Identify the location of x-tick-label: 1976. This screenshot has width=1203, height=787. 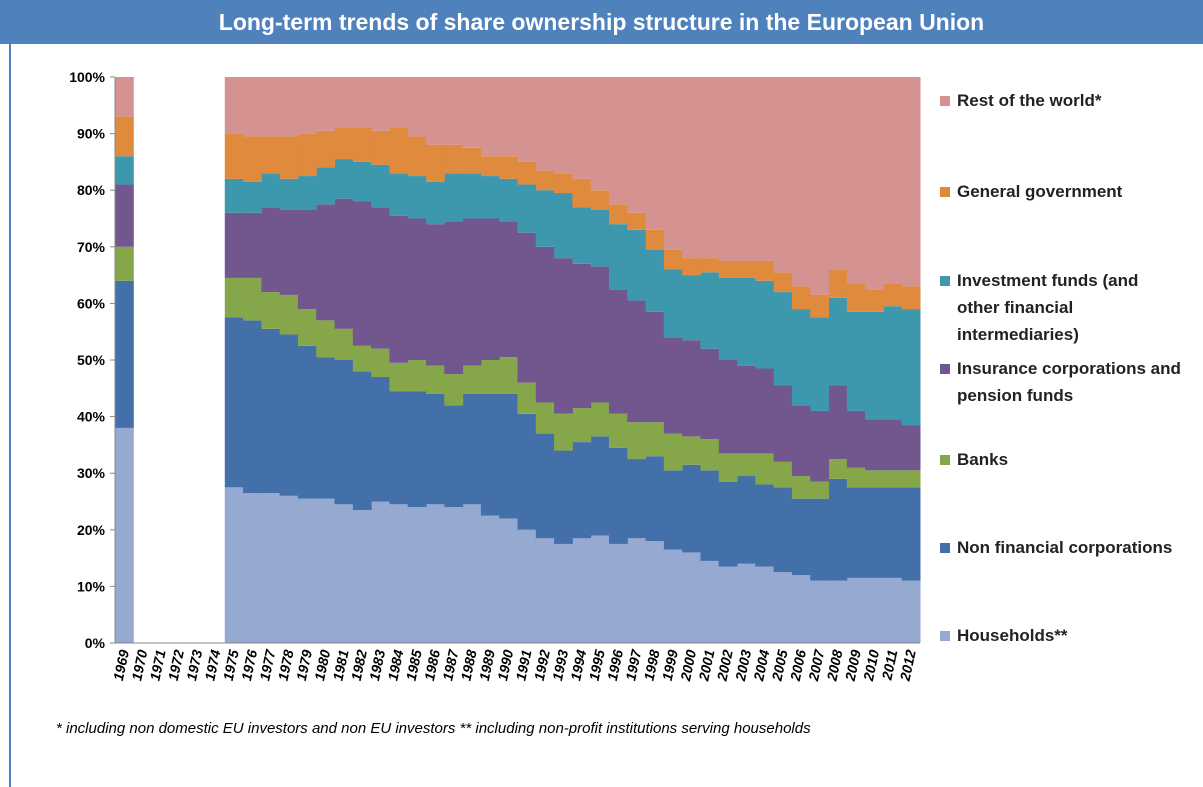
(249, 665).